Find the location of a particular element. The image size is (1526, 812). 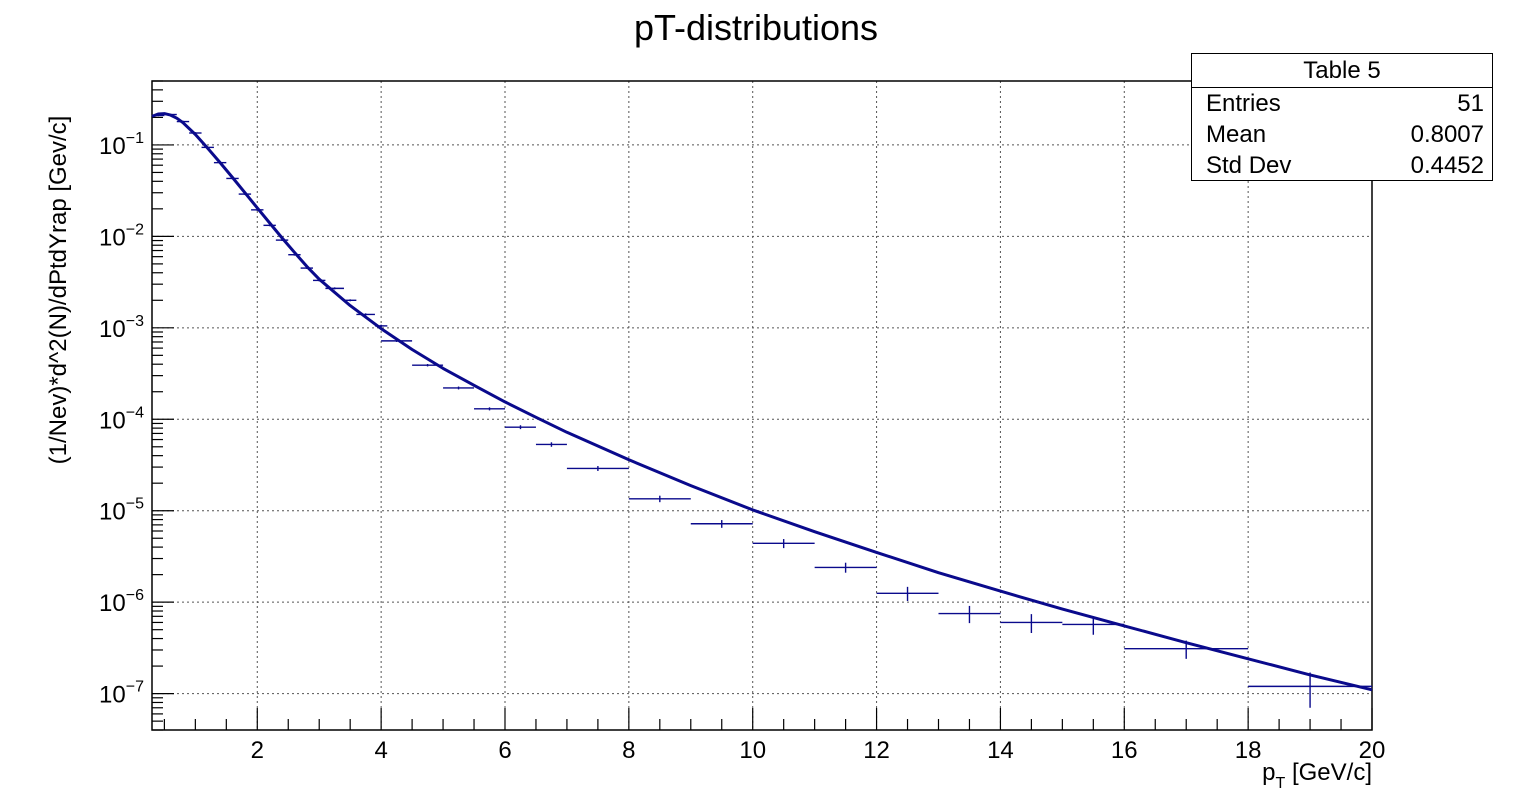

y-axis: 10⁻¹ 10⁻² 10⁻³ 10⁻⁴ 10⁻⁵ 10⁻⁶ 10⁻⁷ is located at coordinates (136, 405).